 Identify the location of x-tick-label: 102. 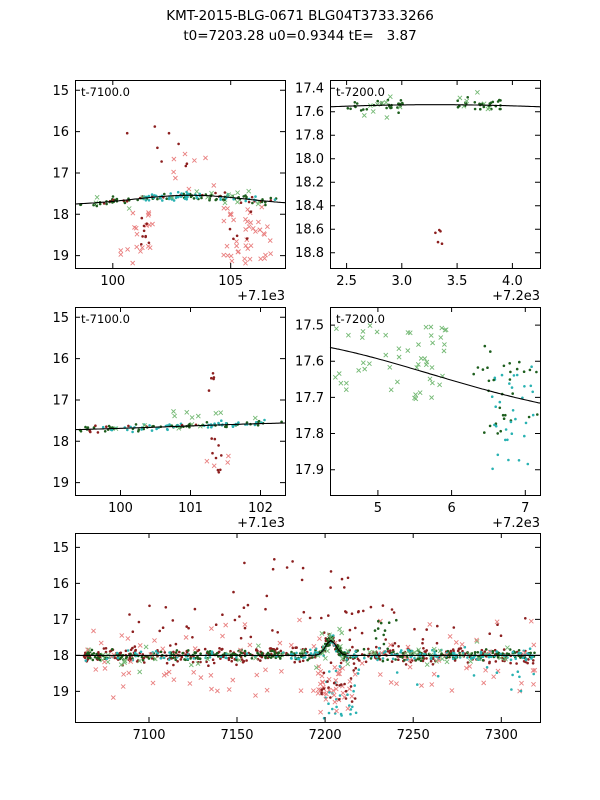
(260, 508).